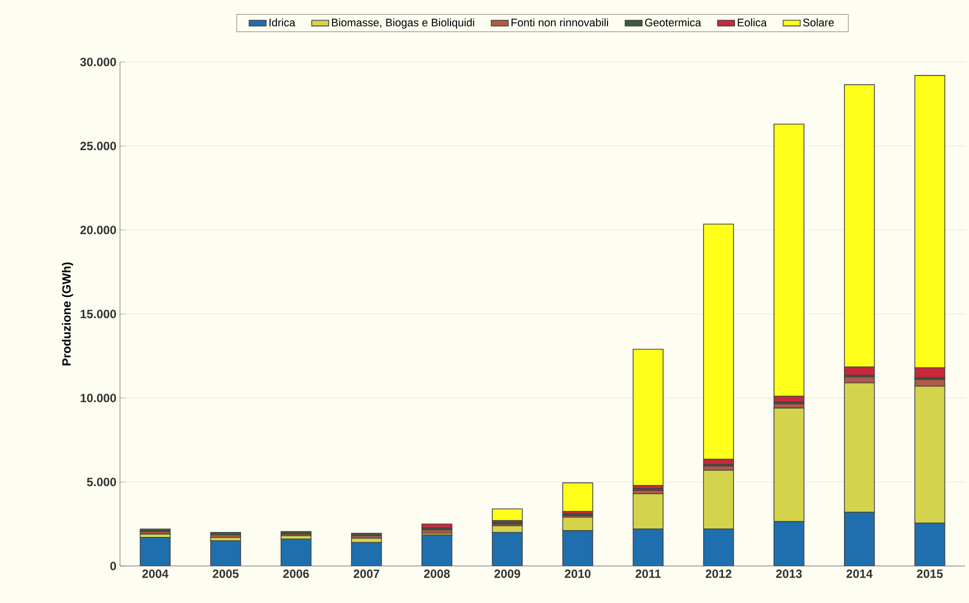  I want to click on x-tick-label: 2006, so click(296, 574).